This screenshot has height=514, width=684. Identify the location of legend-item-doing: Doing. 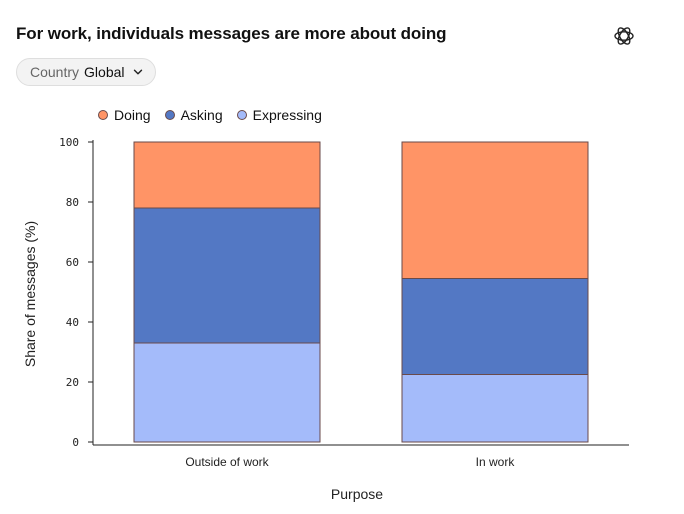
(124, 115).